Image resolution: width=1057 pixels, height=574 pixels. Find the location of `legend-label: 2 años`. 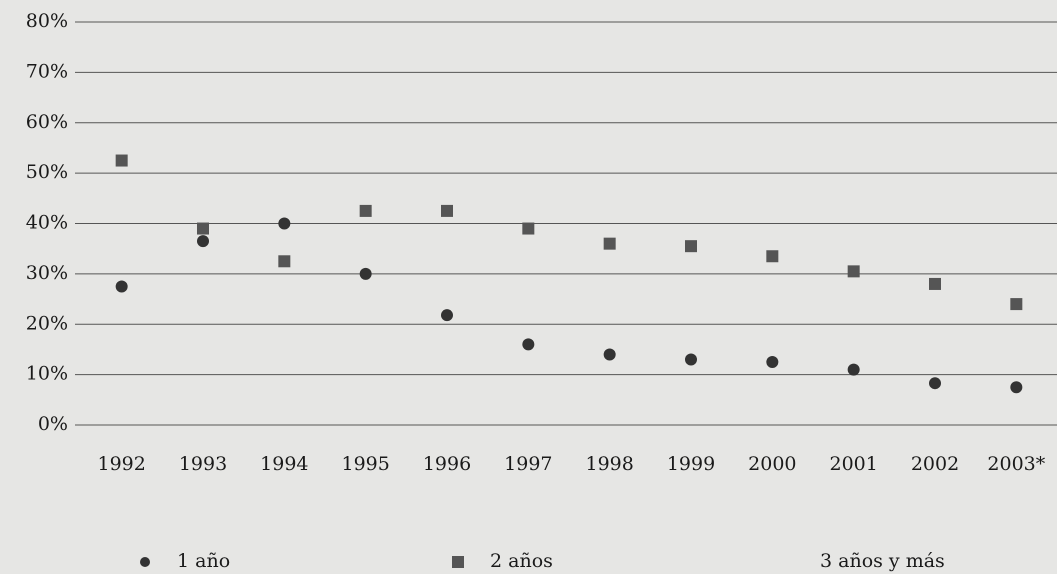

legend-label: 2 años is located at coordinates (521, 561).